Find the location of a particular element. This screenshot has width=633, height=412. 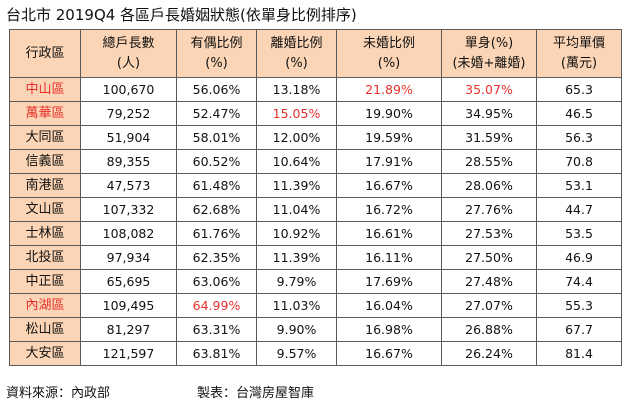

price-cell: 70.8 is located at coordinates (579, 161).